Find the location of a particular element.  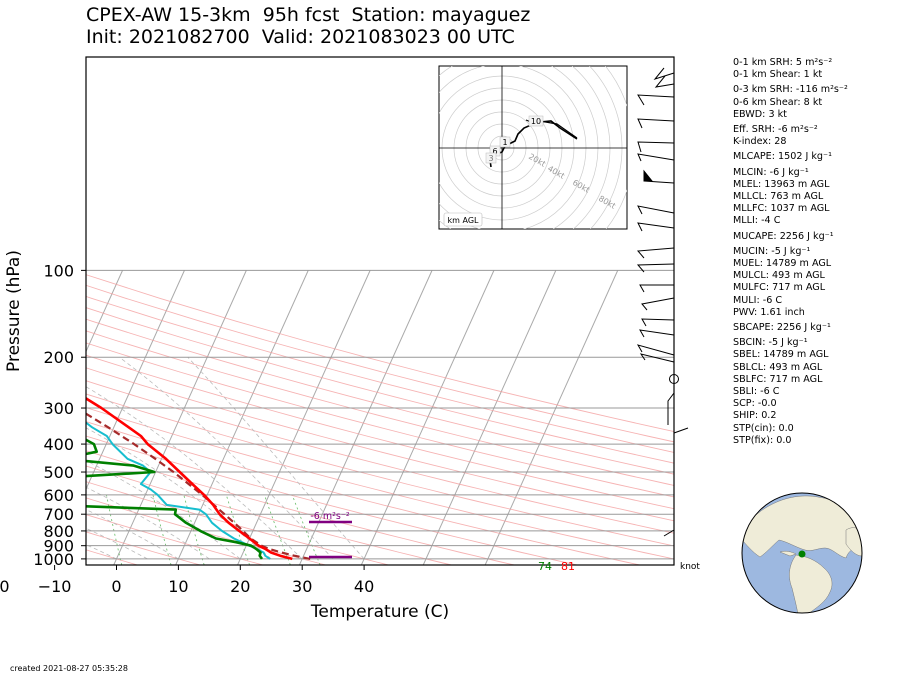

y-tick-label: 300 is located at coordinates (58, 408).